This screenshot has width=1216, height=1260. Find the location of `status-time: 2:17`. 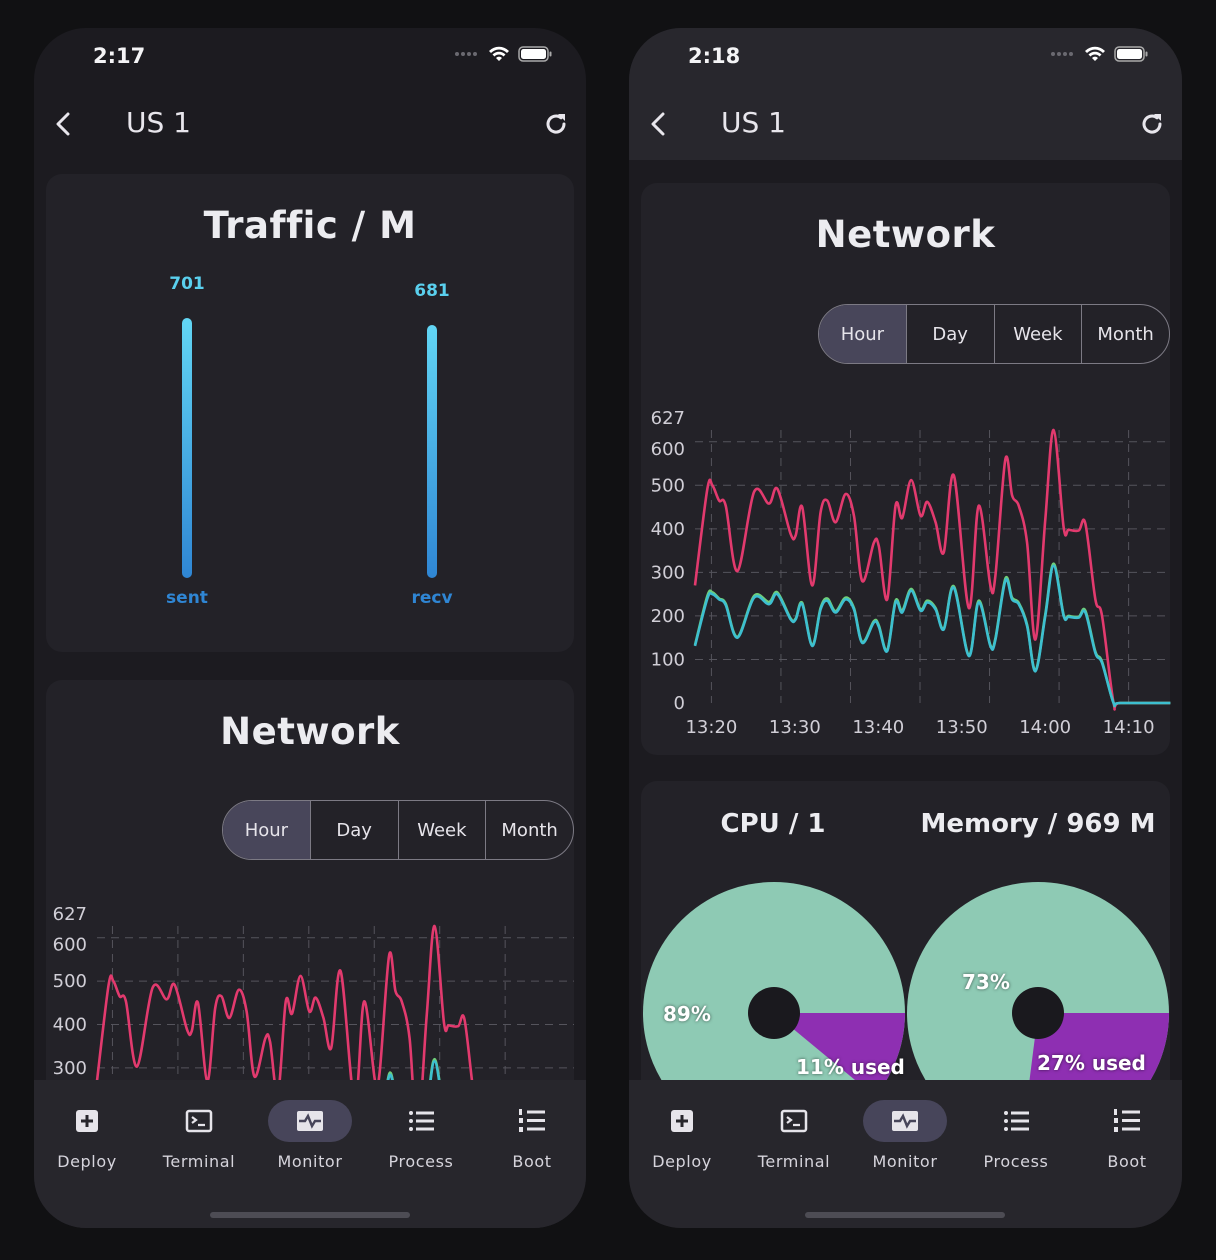

status-time: 2:17 is located at coordinates (119, 56).